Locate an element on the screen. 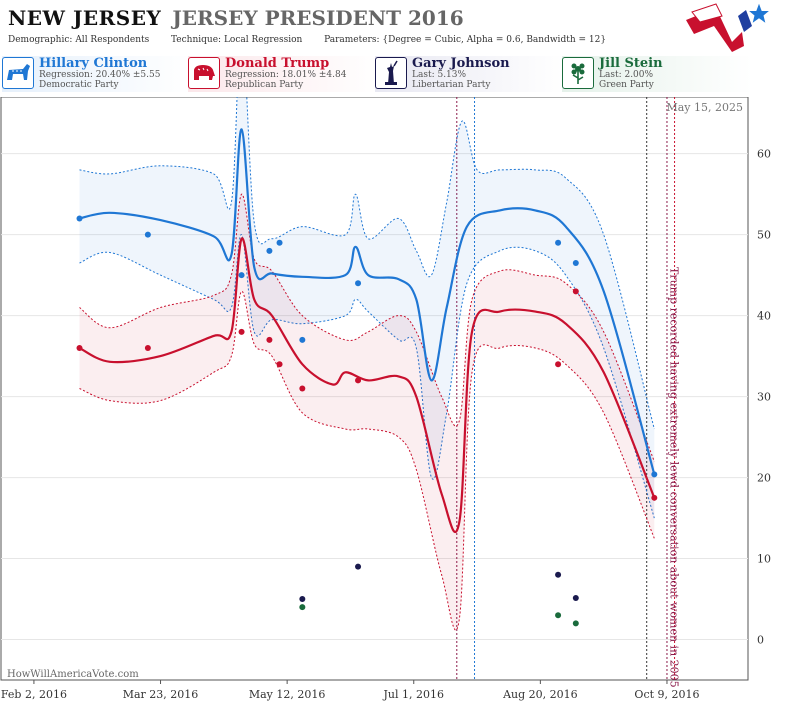  y-tick-label: 10 is located at coordinates (764, 559).